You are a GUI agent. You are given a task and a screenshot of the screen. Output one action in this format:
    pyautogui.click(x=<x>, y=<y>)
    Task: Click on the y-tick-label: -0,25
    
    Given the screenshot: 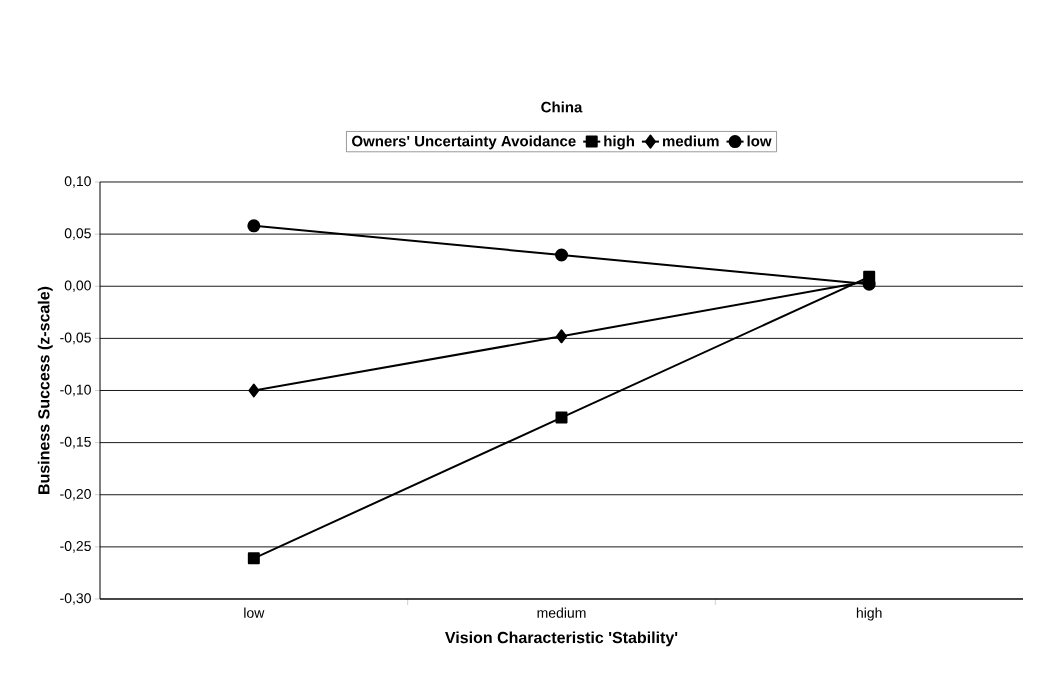 What is the action you would take?
    pyautogui.click(x=75, y=547)
    